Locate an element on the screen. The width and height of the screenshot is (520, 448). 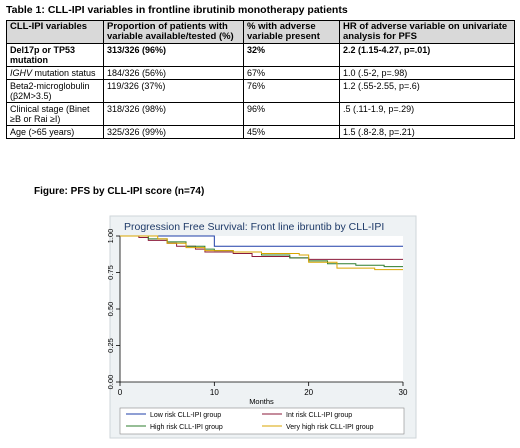
x-axis-label: Months is located at coordinates (261, 401).